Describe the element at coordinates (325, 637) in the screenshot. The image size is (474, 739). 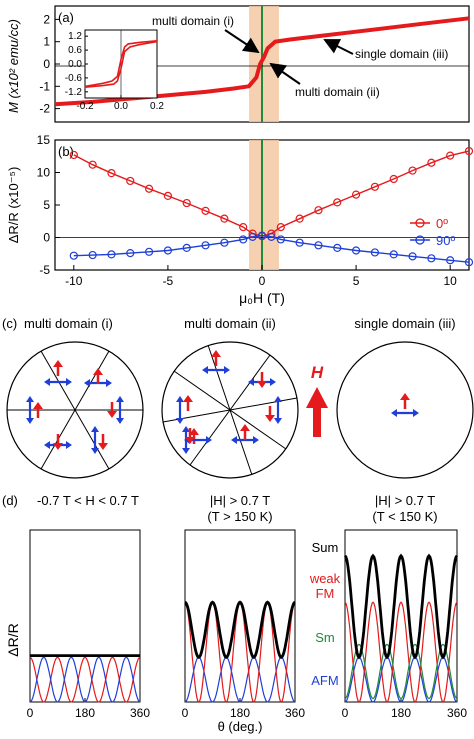
I see `legend-sm: Sm` at that location.